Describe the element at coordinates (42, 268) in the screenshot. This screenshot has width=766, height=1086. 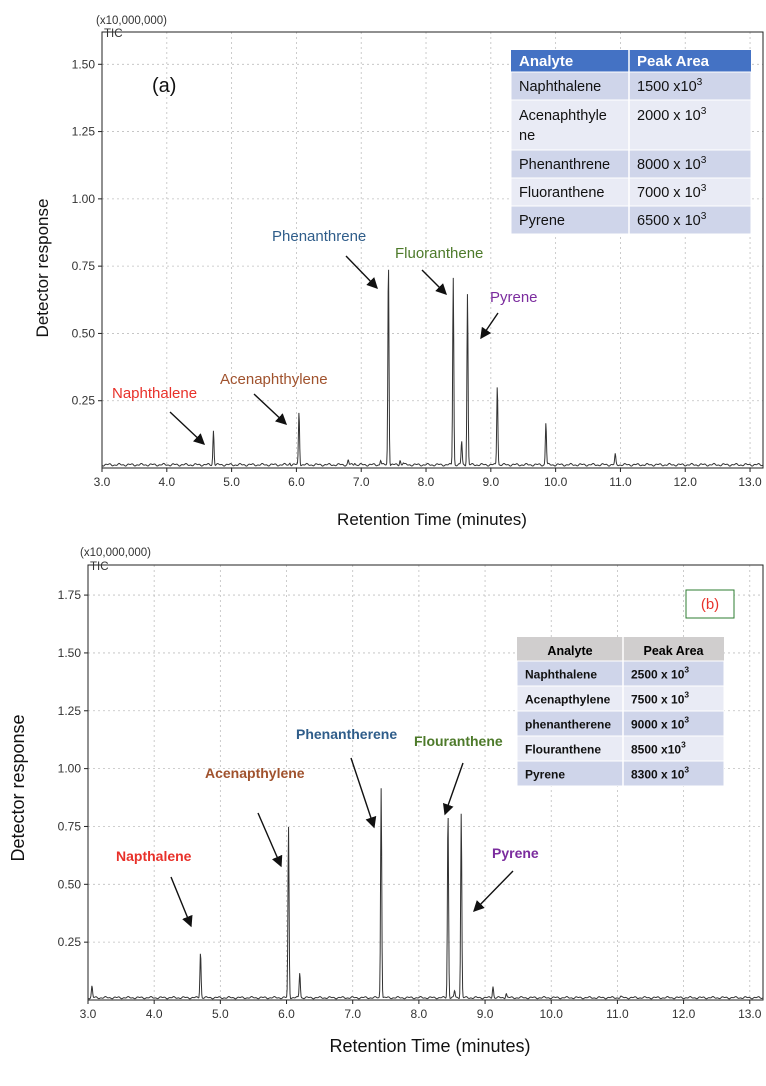
I see `y-axis-title: Detector response` at that location.